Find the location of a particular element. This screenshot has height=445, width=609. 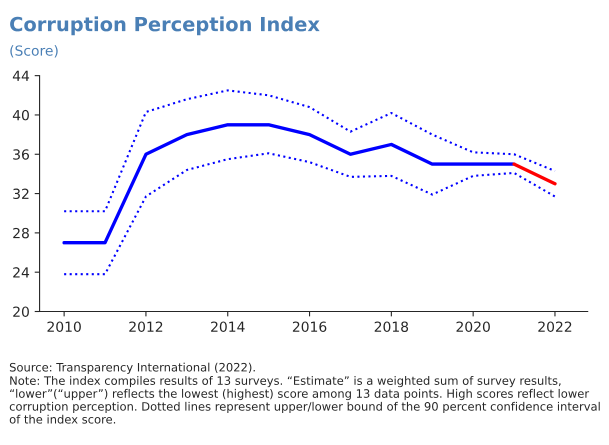

text: Note: The index compiles results of 13 surveys. “Estimate” is a weighted sum of survey results, “lower”(“upper”) reflects the lowest (highest) score among 13 data points. High scores reflect lower corruption perception. Dotted lines represent upper/lower bound of the 90 percent confidence interval of the index score. is located at coordinates (305, 400).